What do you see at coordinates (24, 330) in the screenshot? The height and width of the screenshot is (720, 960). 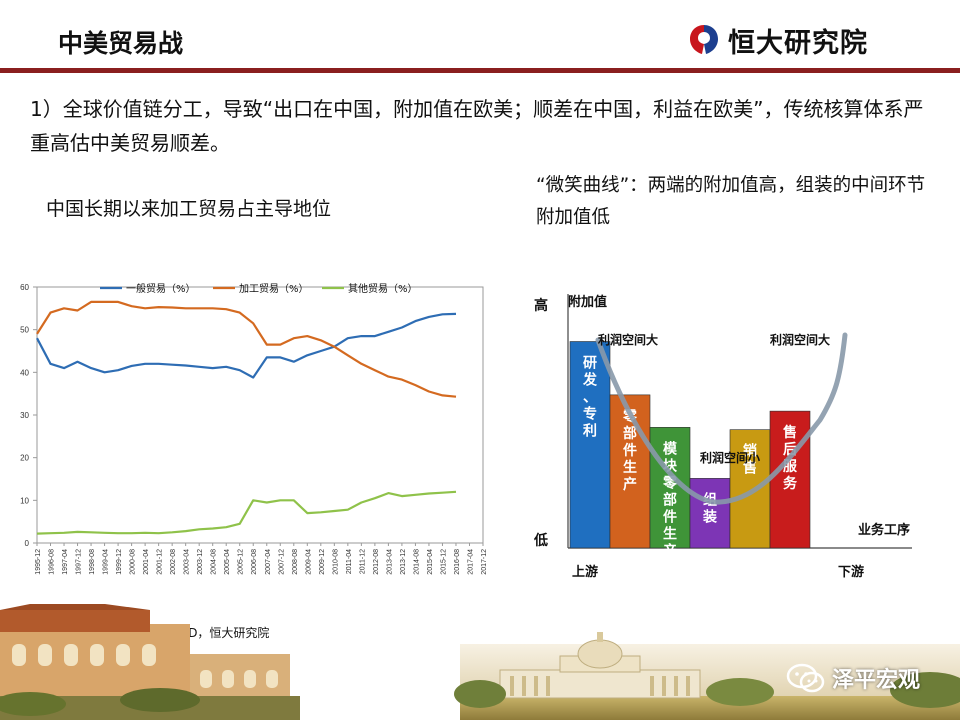 I see `y-tick-label: 50` at bounding box center [24, 330].